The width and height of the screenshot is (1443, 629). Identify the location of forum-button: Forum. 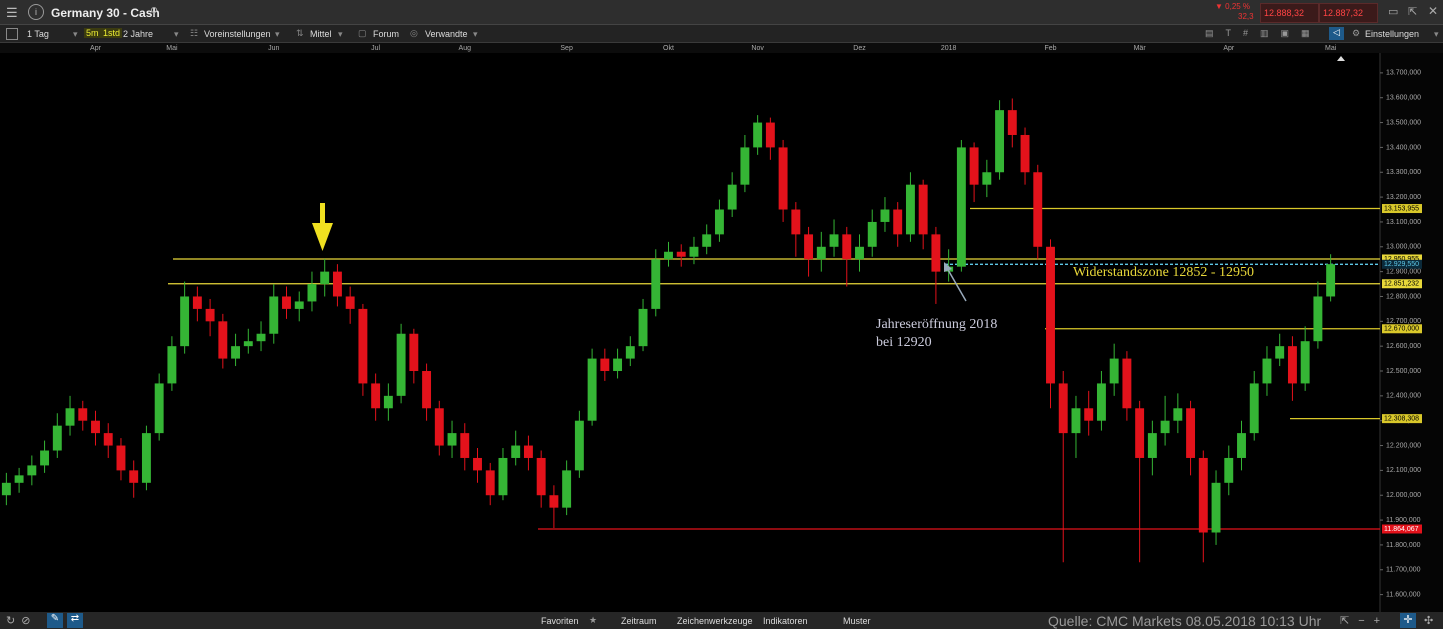
(386, 34).